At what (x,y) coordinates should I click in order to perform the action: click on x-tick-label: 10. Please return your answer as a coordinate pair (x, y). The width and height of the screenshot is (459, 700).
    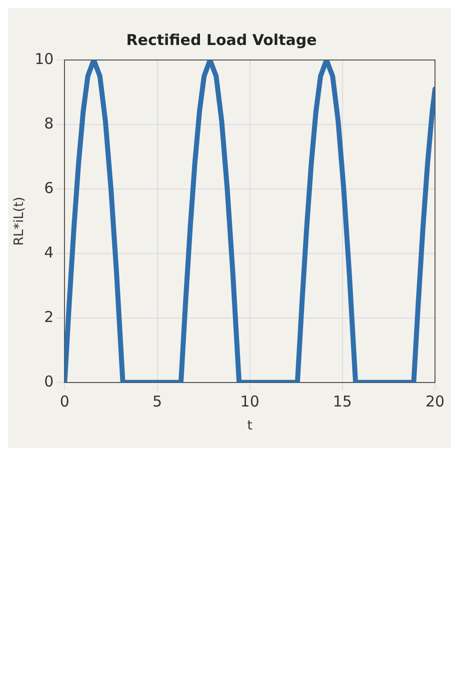
    Looking at the image, I should click on (250, 401).